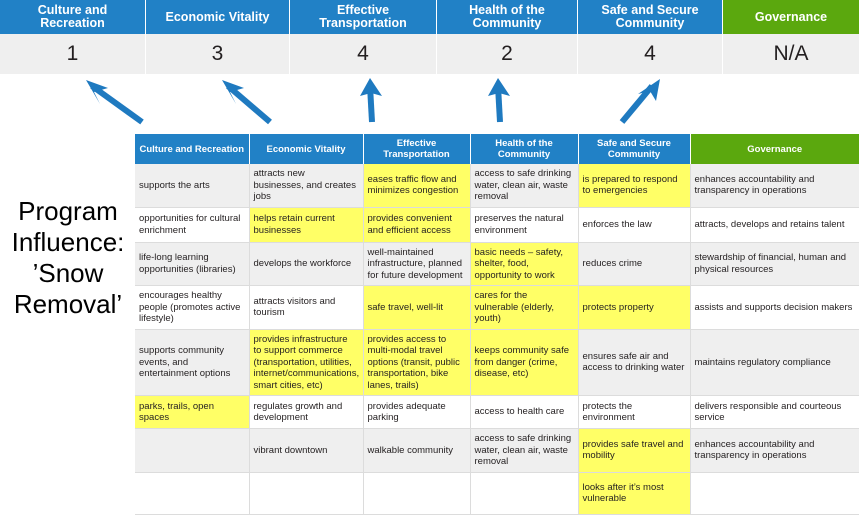  I want to click on scorecard-value-economic-vitality: 3, so click(218, 54).